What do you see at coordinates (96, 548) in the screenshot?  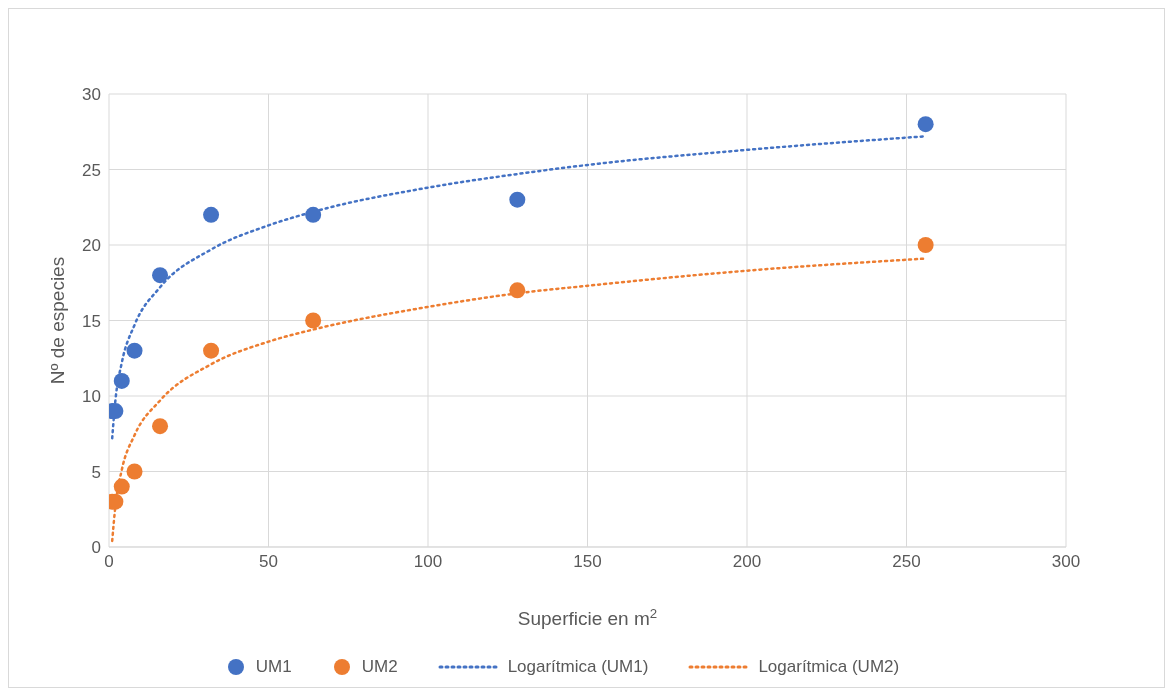 I see `y-tick-label: 0` at bounding box center [96, 548].